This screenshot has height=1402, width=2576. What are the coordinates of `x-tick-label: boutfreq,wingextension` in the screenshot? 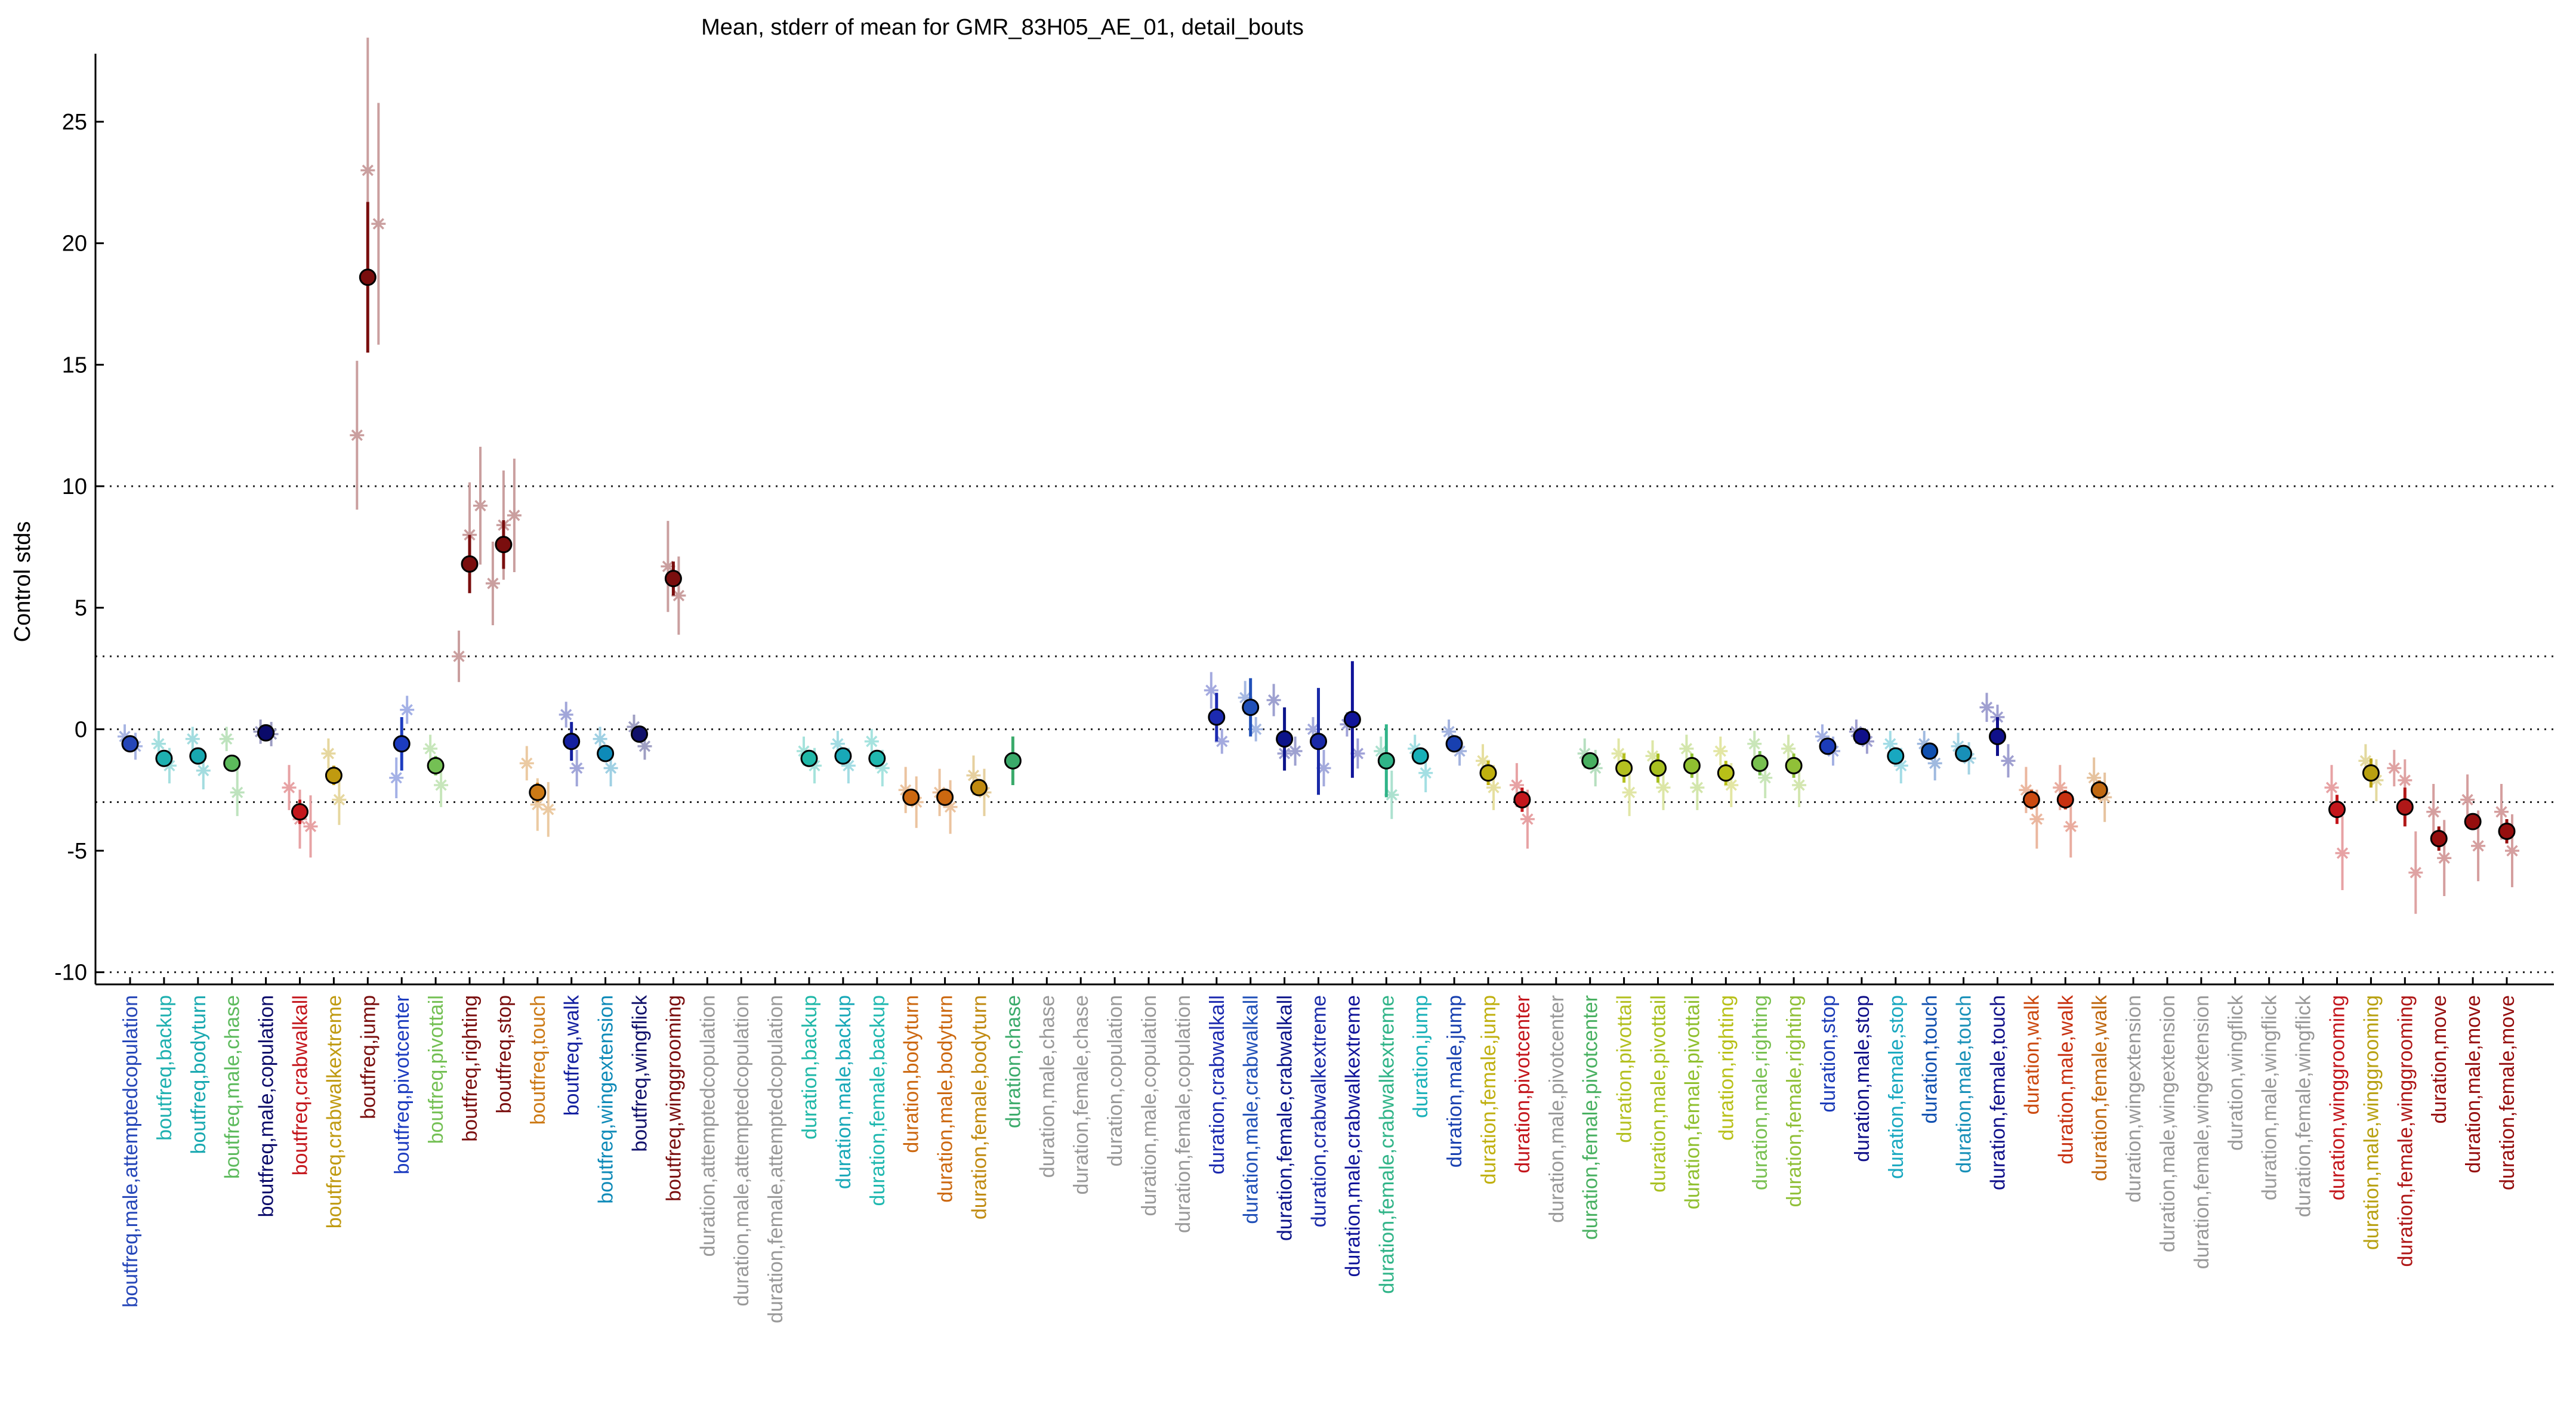 It's located at (606, 1099).